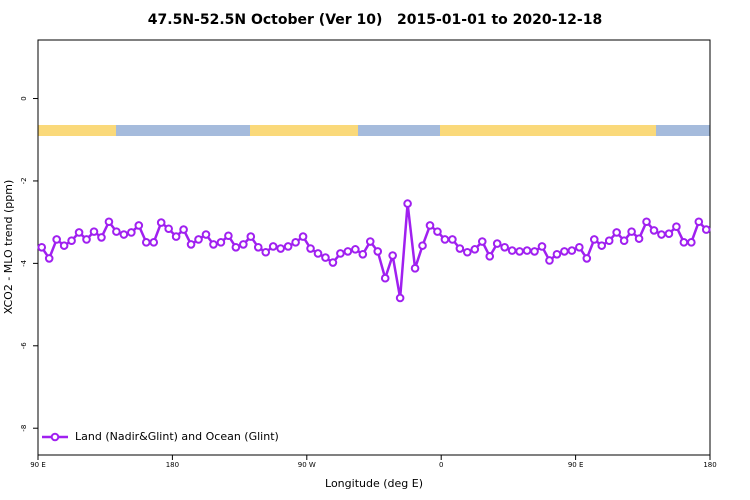 This screenshot has width=750, height=500. What do you see at coordinates (374, 483) in the screenshot?
I see `x-axis-label: Longitude (deg E)` at bounding box center [374, 483].